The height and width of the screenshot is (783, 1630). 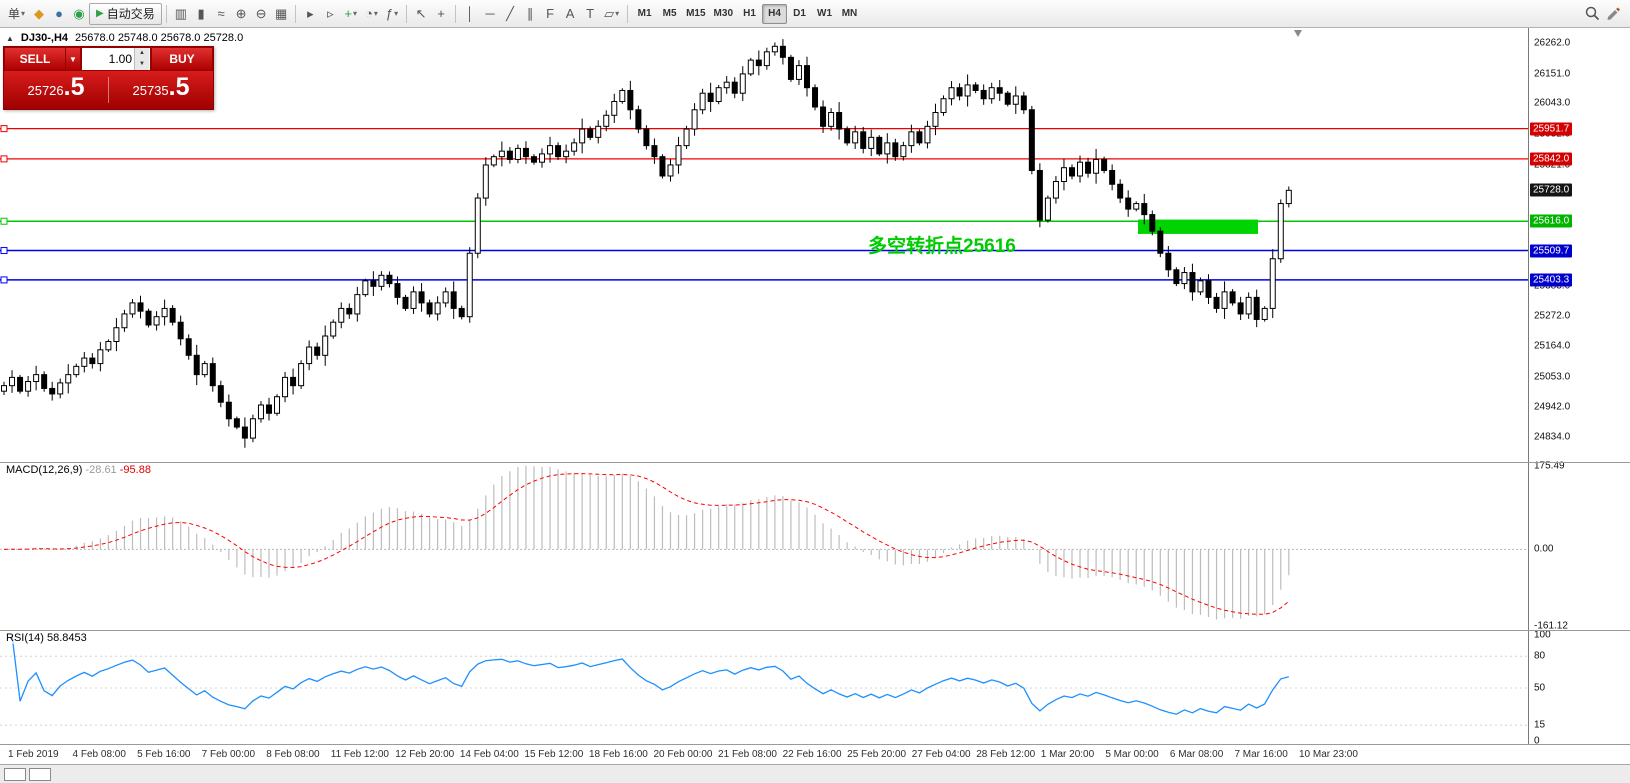 I want to click on new-chart-icon: + ▾, so click(x=350, y=14).